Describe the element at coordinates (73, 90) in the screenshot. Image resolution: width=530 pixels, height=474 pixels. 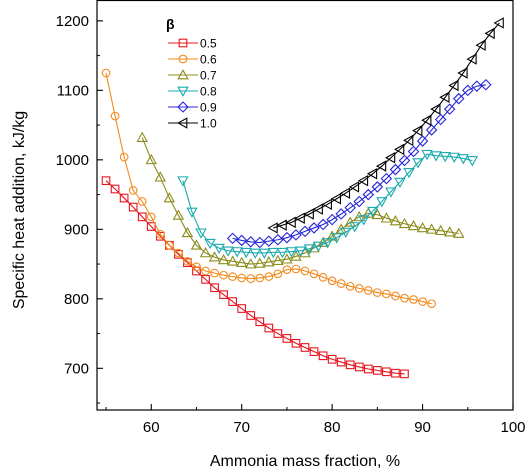
I see `y-tick-label: 1100` at that location.